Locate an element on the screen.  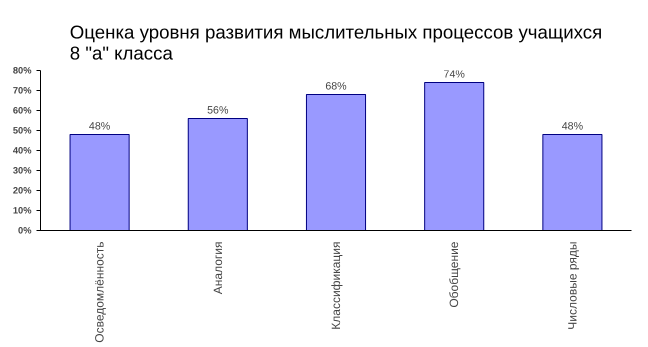
y-tick-label: 70% is located at coordinates (22, 91).